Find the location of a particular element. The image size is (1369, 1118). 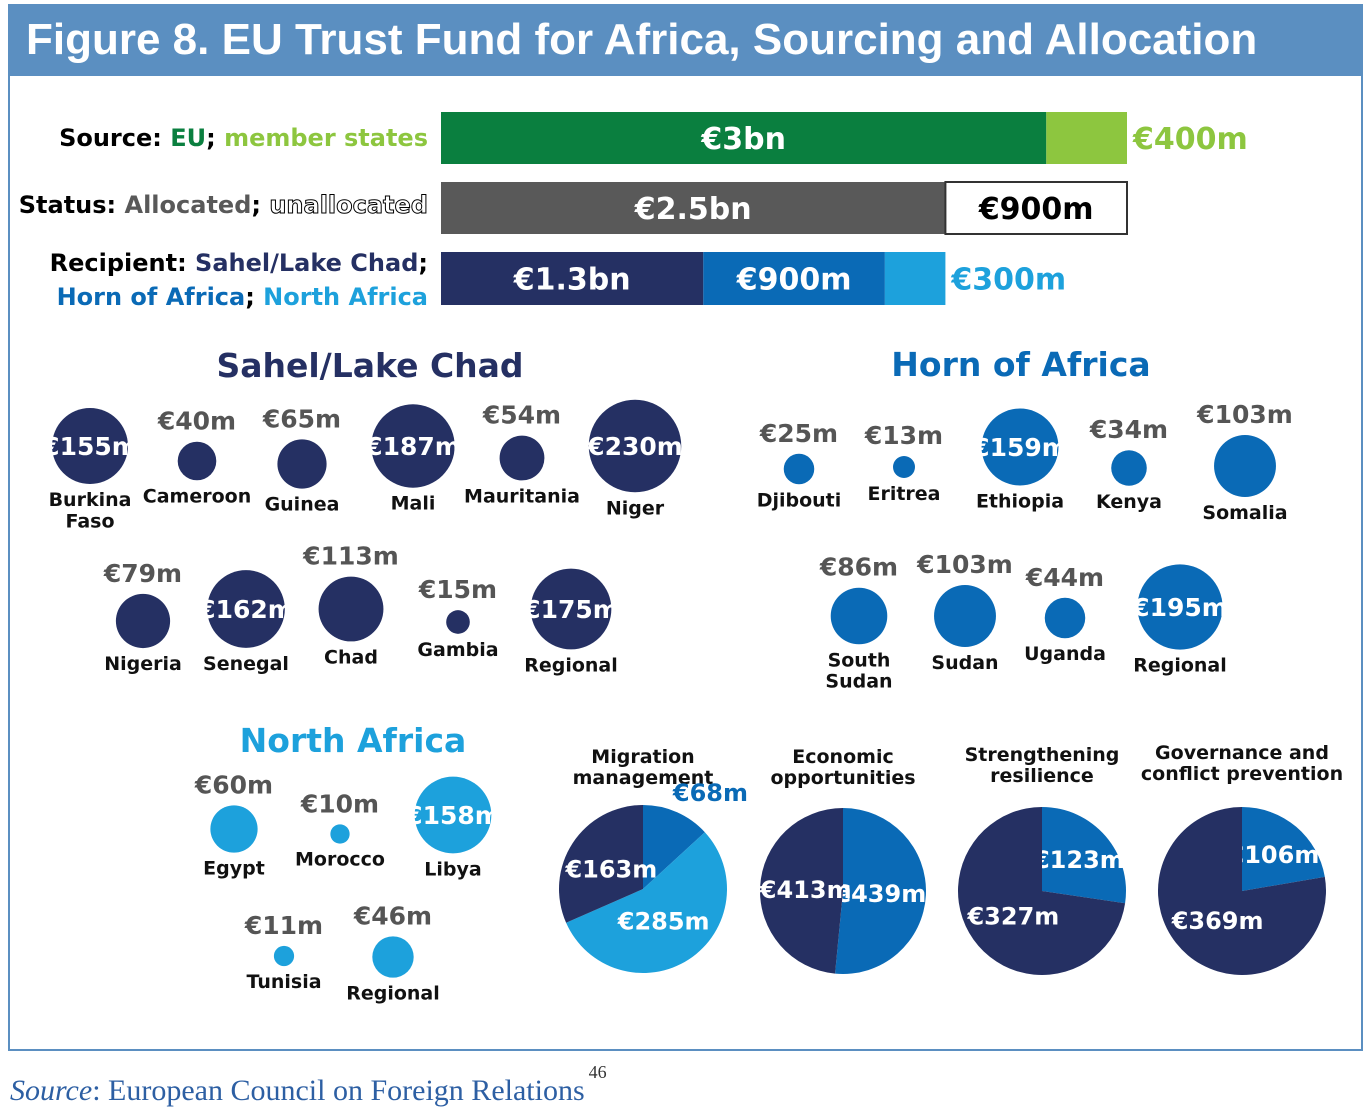

pie-migration-label-1: €68m is located at coordinates (710, 793).